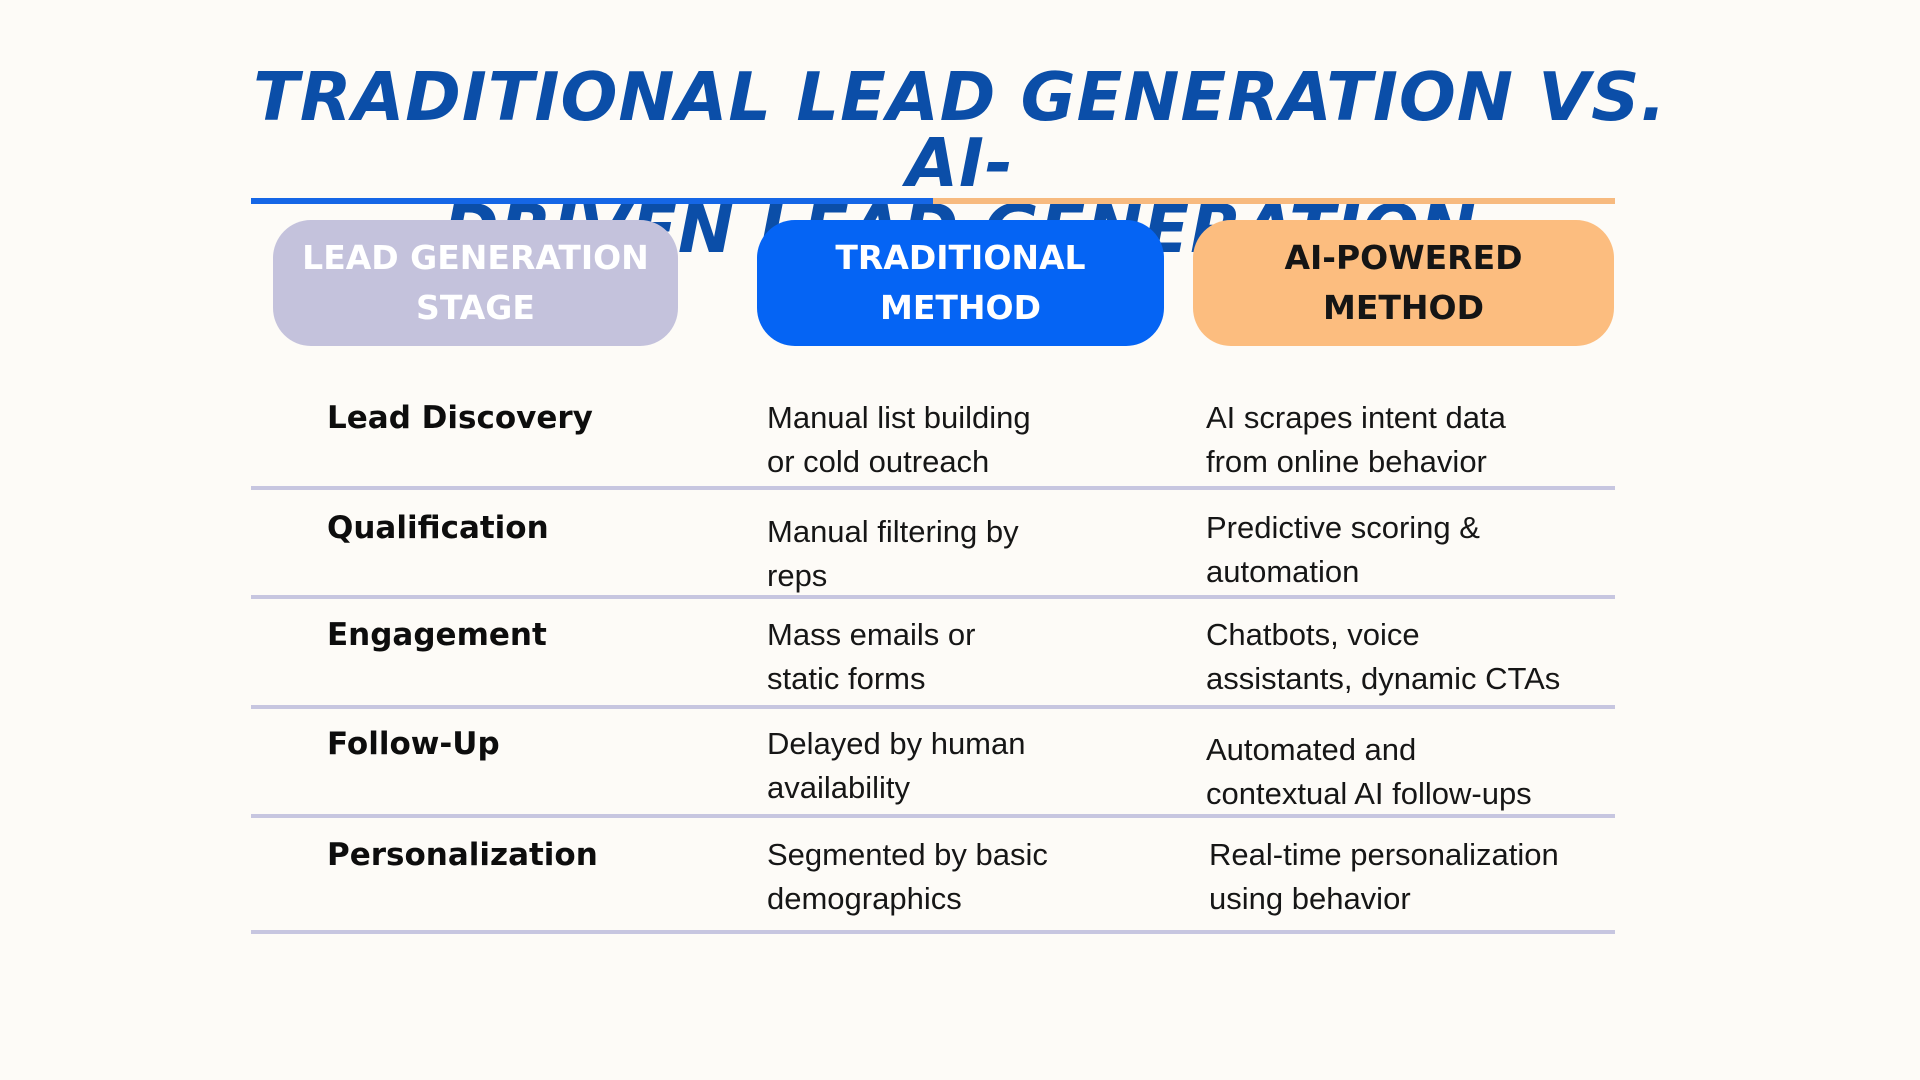  I want to click on header-ai-powered: AI-POWERED METHOD, so click(1403, 283).